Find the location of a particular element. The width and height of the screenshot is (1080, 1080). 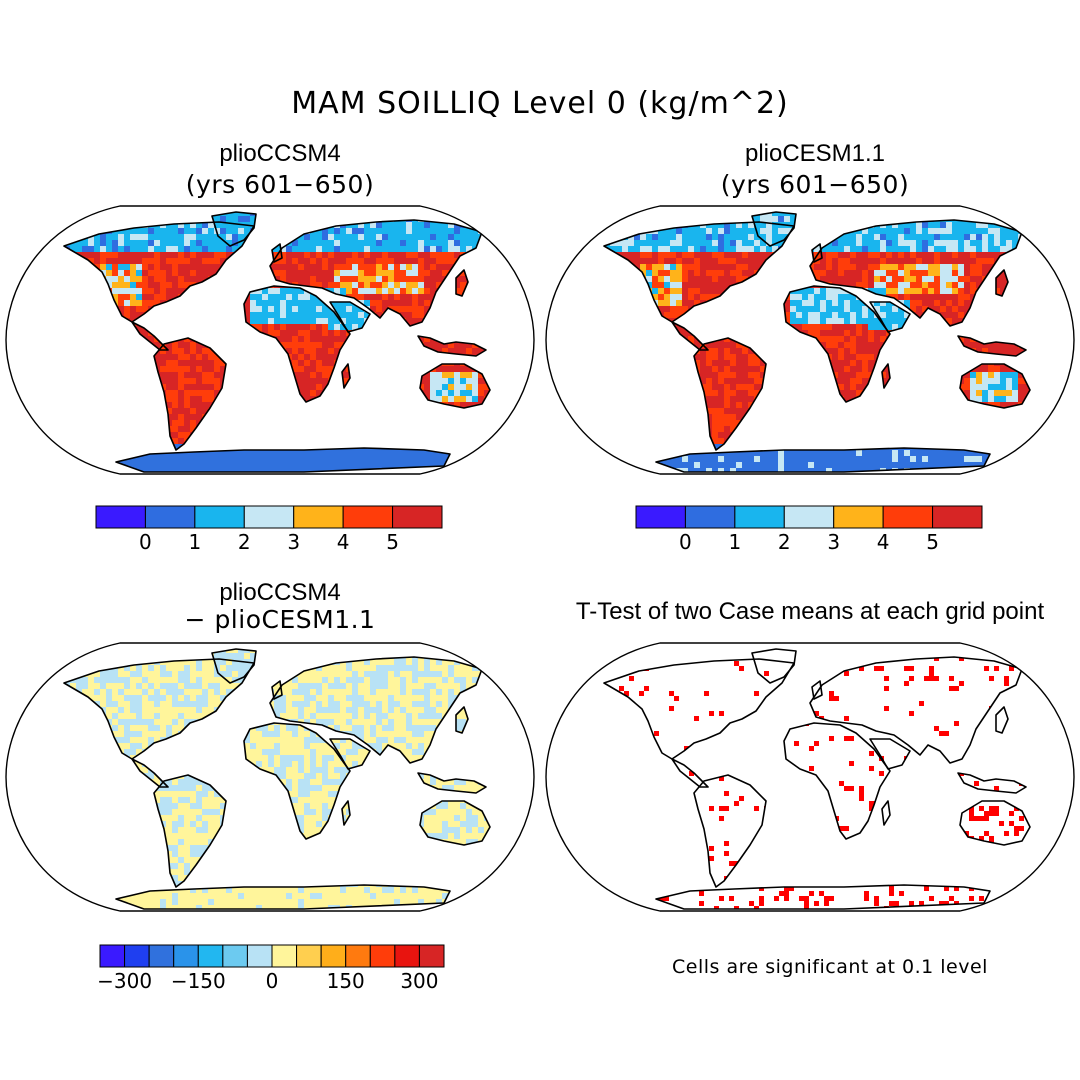

panel-3-subtitle: − plioCESM1.1 is located at coordinates (280, 619).